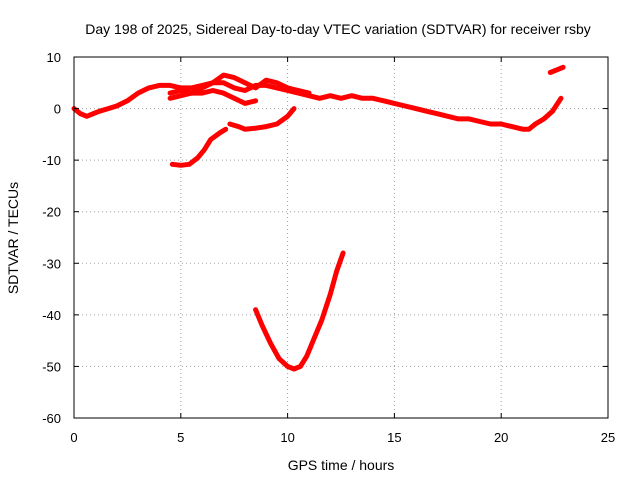 The image size is (640, 480). I want to click on x-tick-label: 0, so click(73, 437).